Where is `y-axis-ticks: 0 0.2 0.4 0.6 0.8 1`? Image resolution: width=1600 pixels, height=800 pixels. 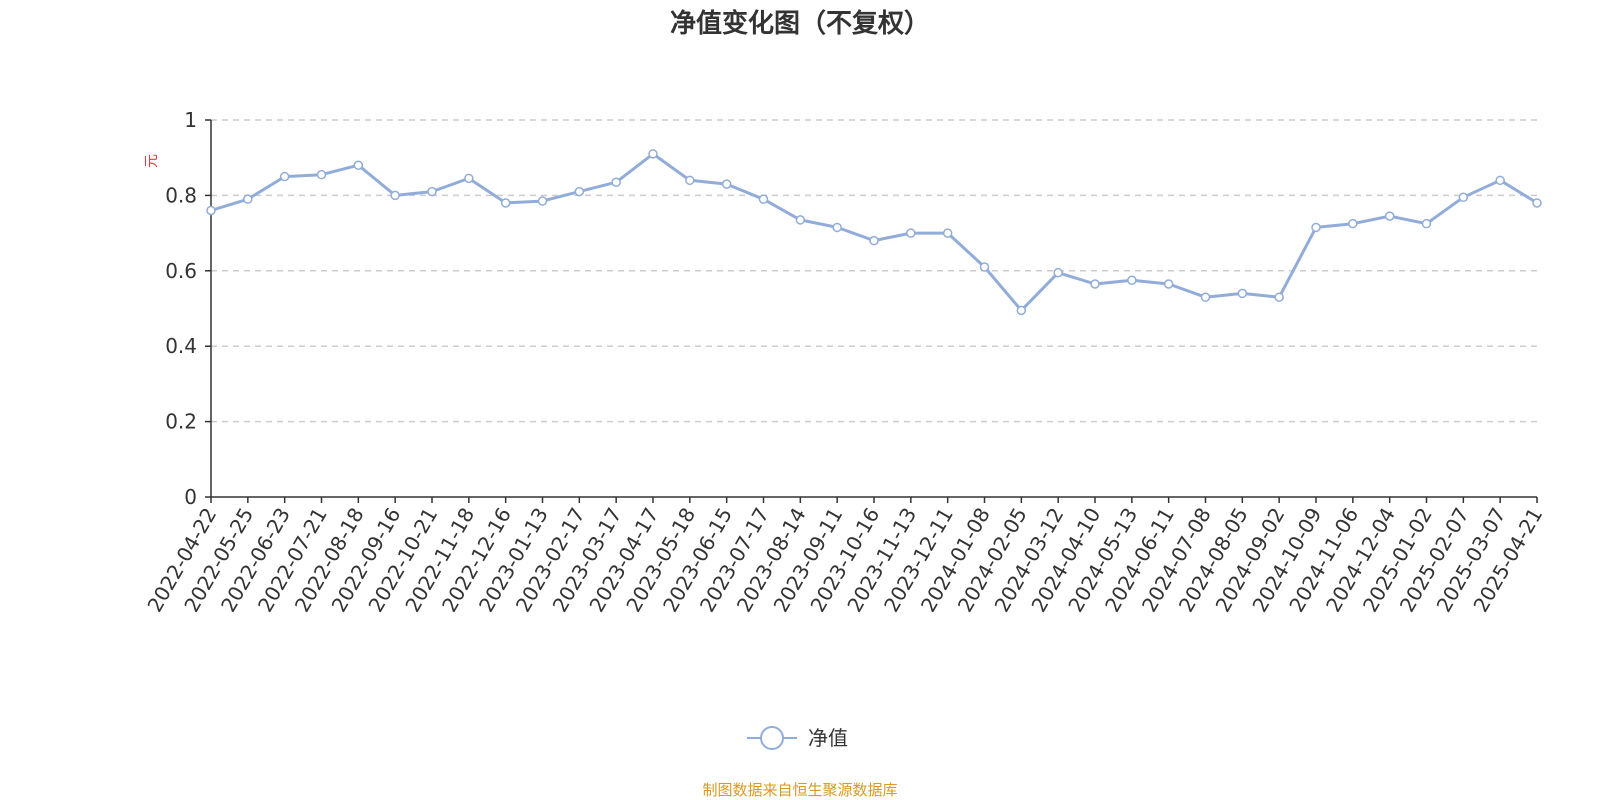
y-axis-ticks: 0 0.2 0.4 0.6 0.8 1 is located at coordinates (188, 308).